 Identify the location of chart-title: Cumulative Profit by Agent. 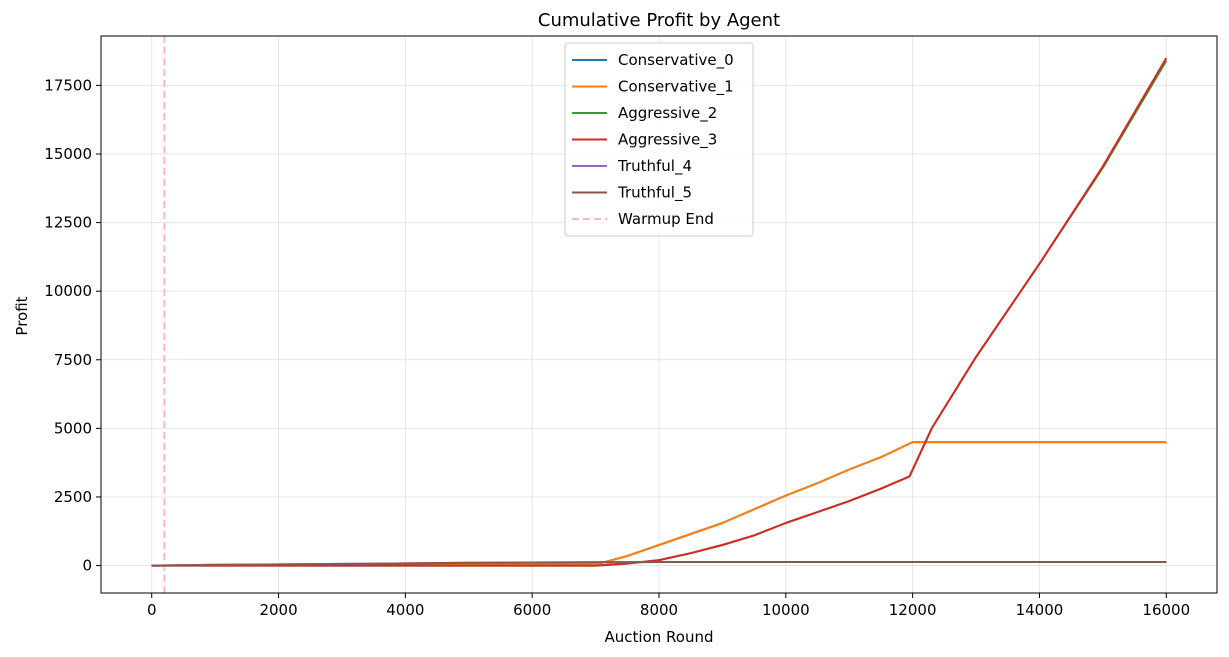
(659, 20).